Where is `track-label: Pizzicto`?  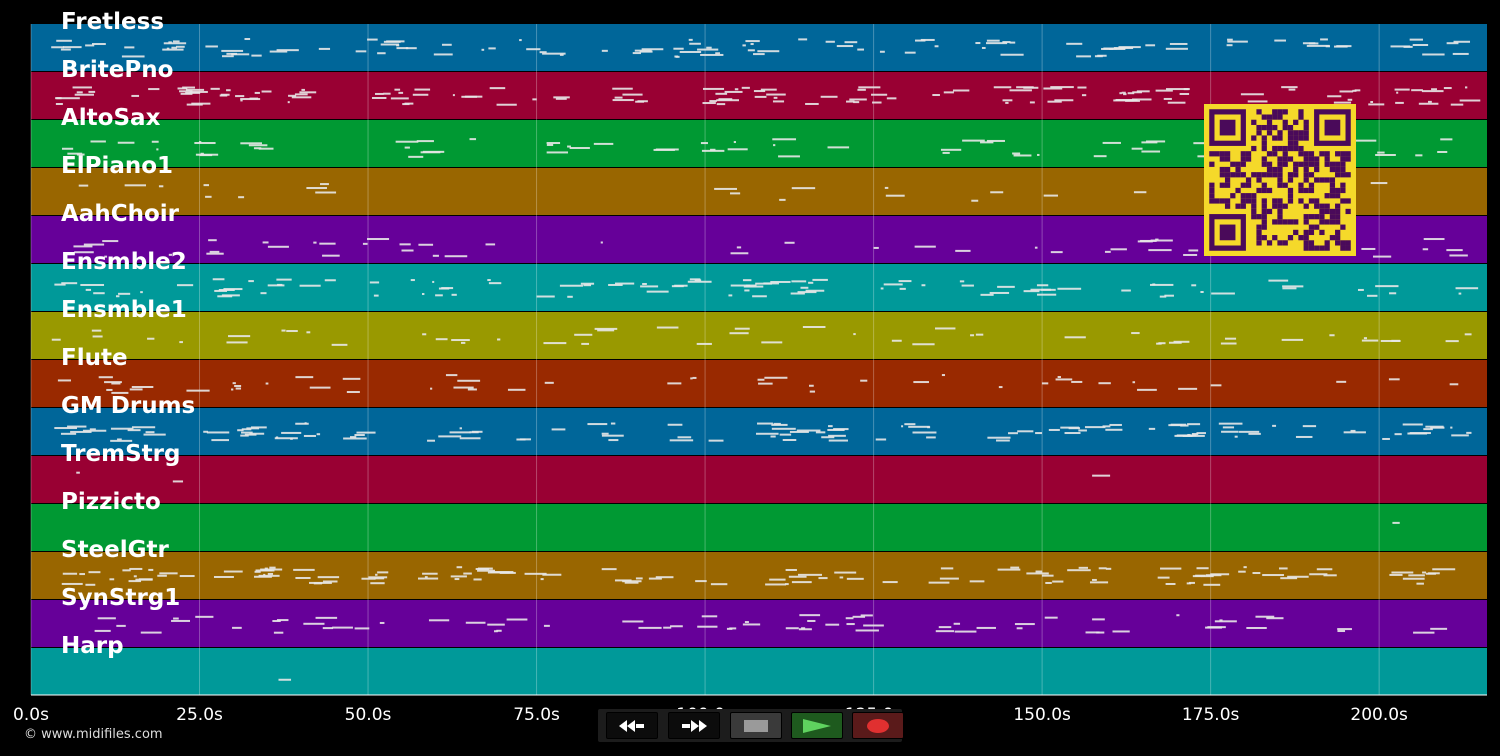 track-label: Pizzicto is located at coordinates (111, 502).